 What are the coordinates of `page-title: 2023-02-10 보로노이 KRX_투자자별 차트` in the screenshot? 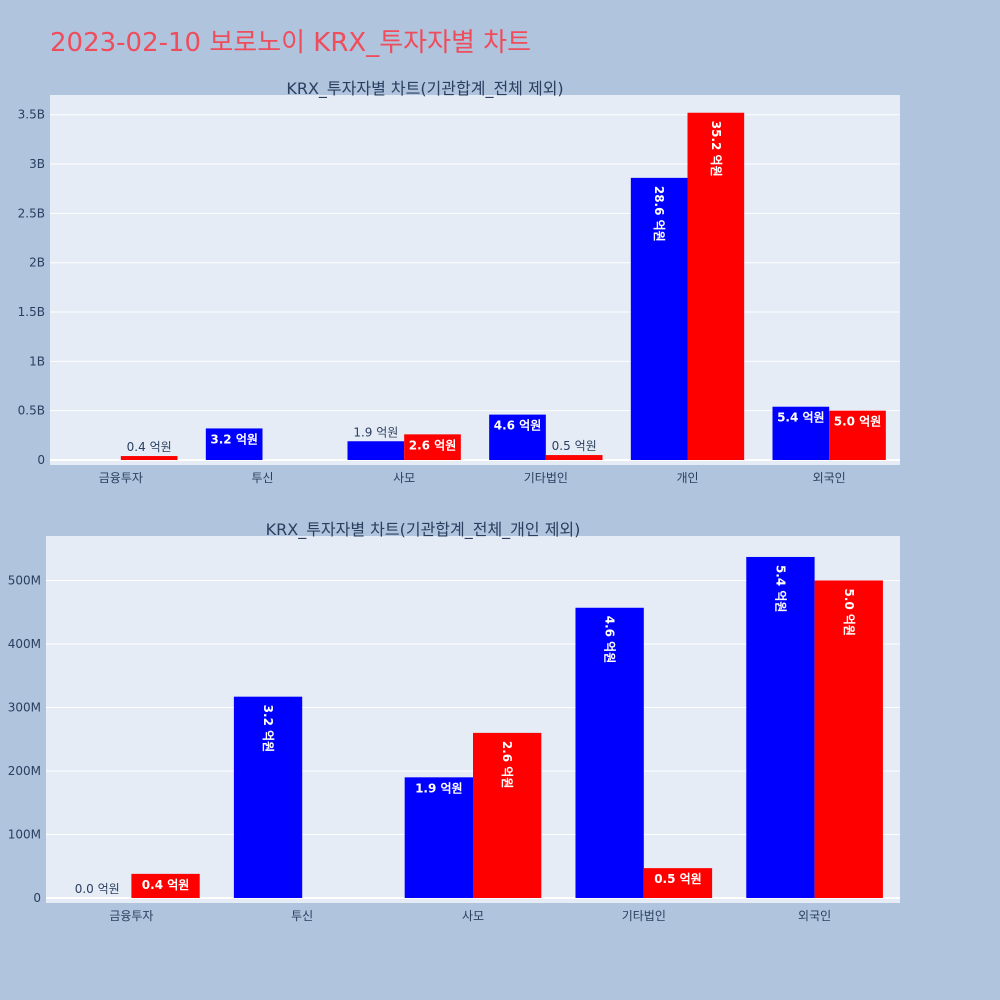 It's located at (291, 43).